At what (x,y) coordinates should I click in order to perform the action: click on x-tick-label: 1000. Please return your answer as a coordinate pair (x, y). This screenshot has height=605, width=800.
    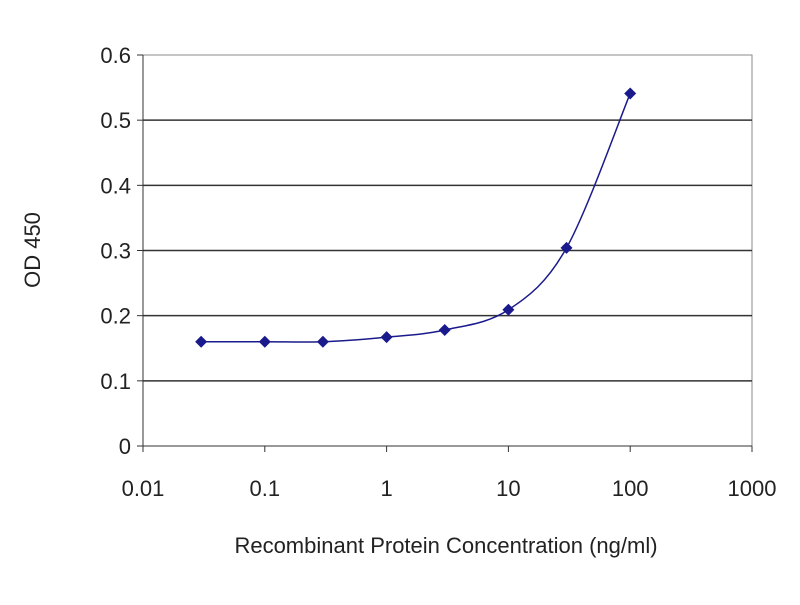
    Looking at the image, I should click on (752, 488).